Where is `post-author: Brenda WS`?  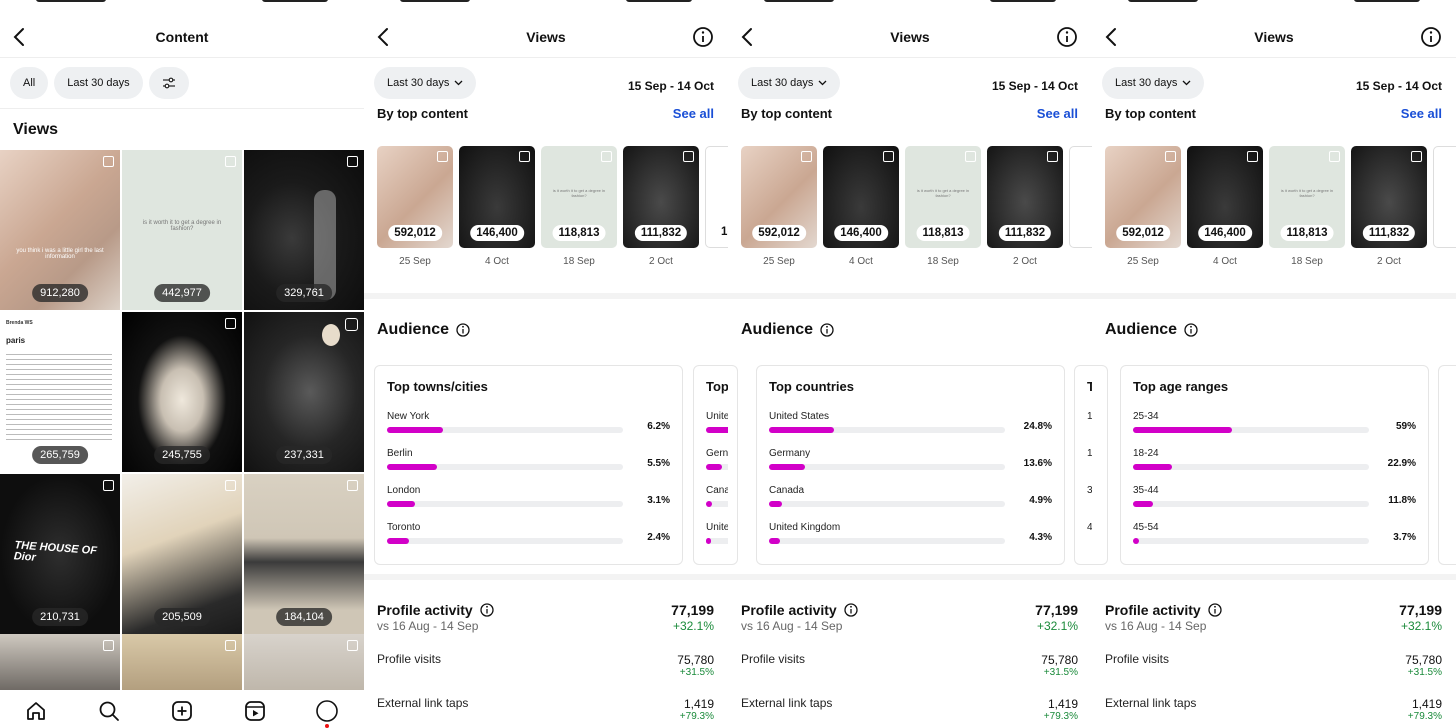
post-author: Brenda WS is located at coordinates (19, 323).